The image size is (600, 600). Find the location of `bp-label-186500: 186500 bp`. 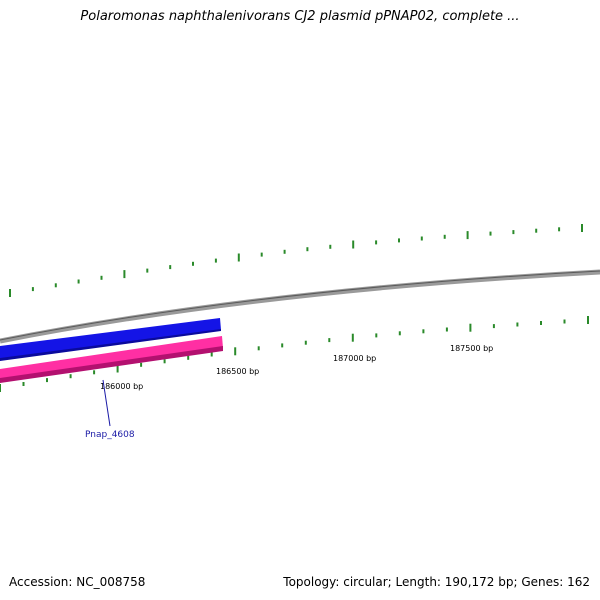

bp-label-186500: 186500 bp is located at coordinates (237, 371).